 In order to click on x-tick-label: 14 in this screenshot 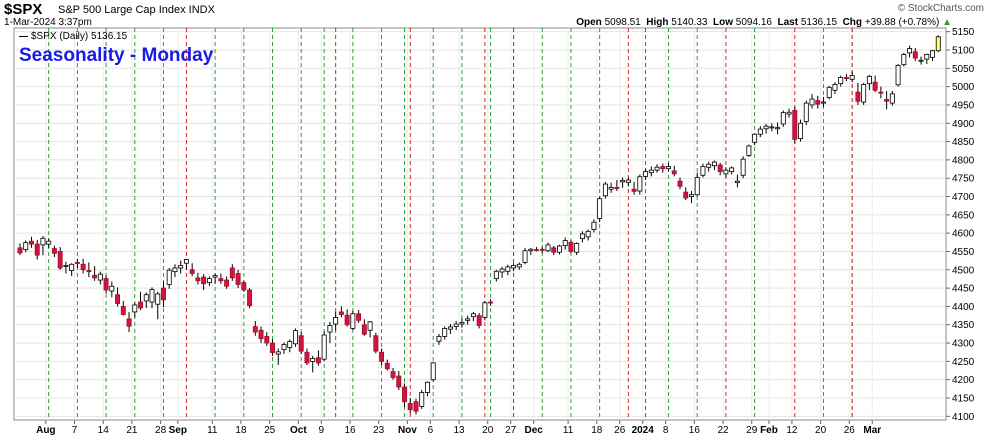, I will do `click(104, 430)`.